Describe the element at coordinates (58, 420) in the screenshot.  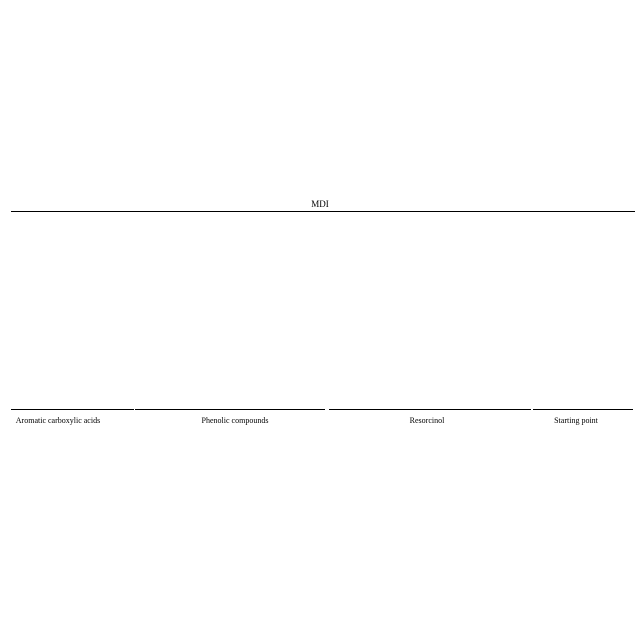
I see `group-label-1: Aromatic carboxylic acids` at that location.